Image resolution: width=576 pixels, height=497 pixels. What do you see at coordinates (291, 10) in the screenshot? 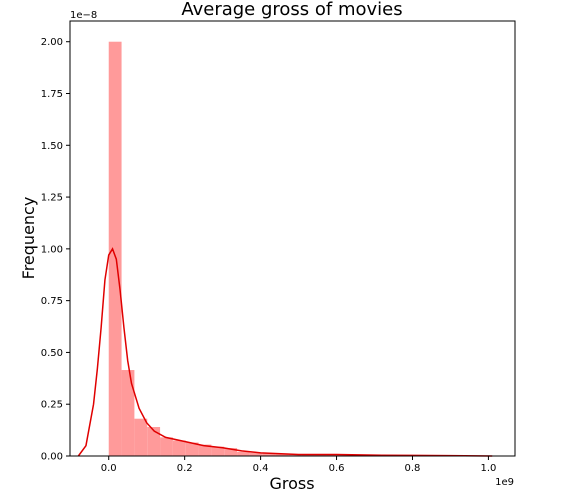
I see `chart-title: Average gross of movies` at bounding box center [291, 10].